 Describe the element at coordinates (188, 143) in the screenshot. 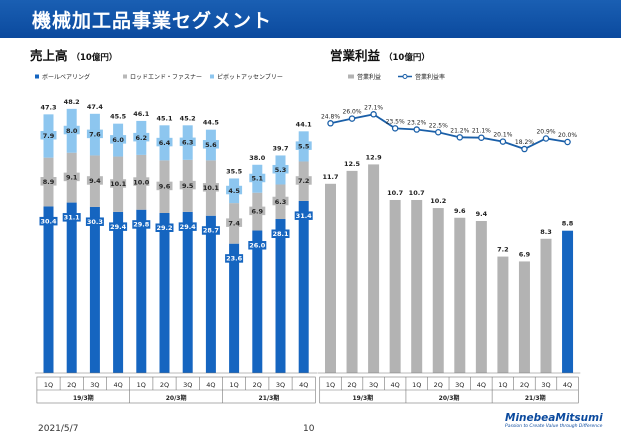

I see `label-pivot: 6.3` at that location.